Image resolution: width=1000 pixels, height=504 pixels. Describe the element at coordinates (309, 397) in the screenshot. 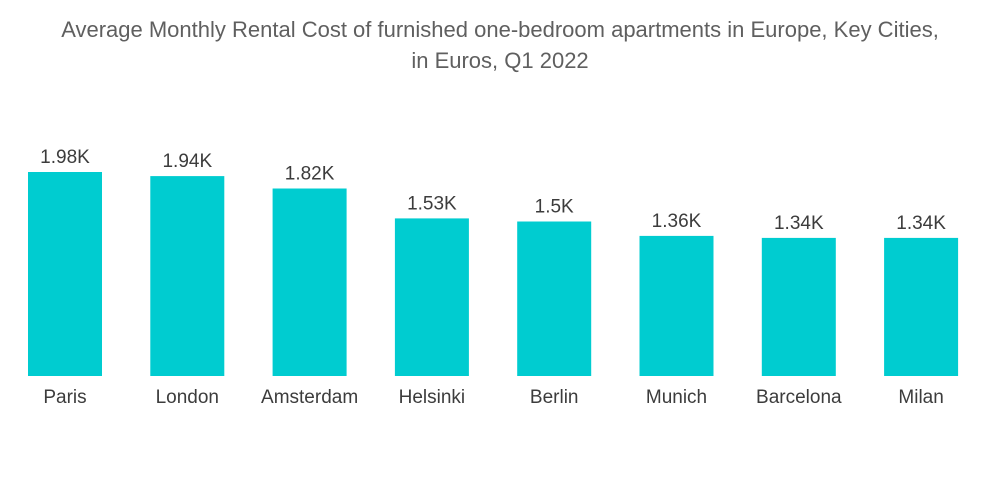

I see `x-tick-amsterdam: Amsterdam` at that location.